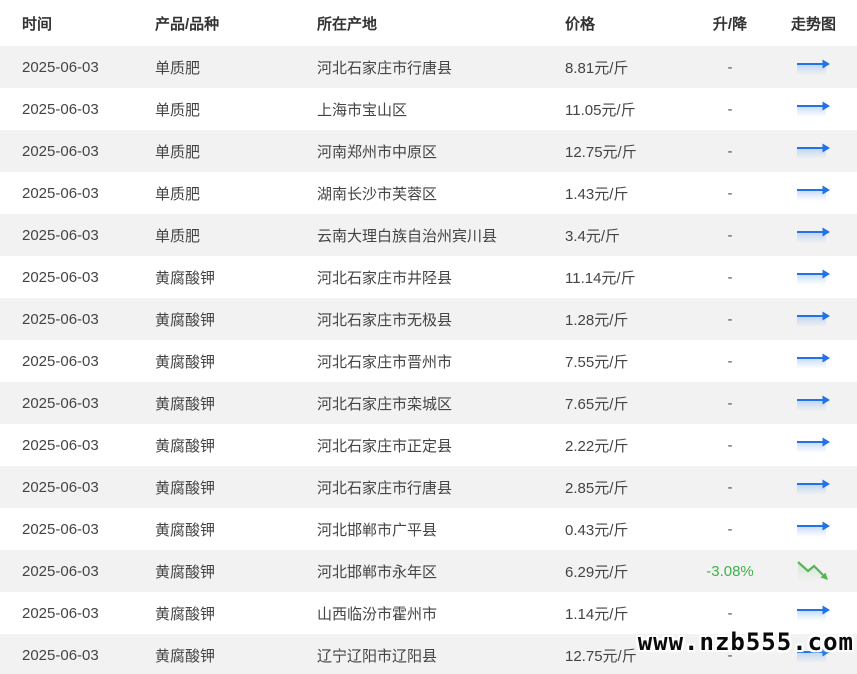  Describe the element at coordinates (428, 109) in the screenshot. I see `table-row: 2025-06-03 单质肥 上海市宝山区 11.05元/斤 -` at that location.